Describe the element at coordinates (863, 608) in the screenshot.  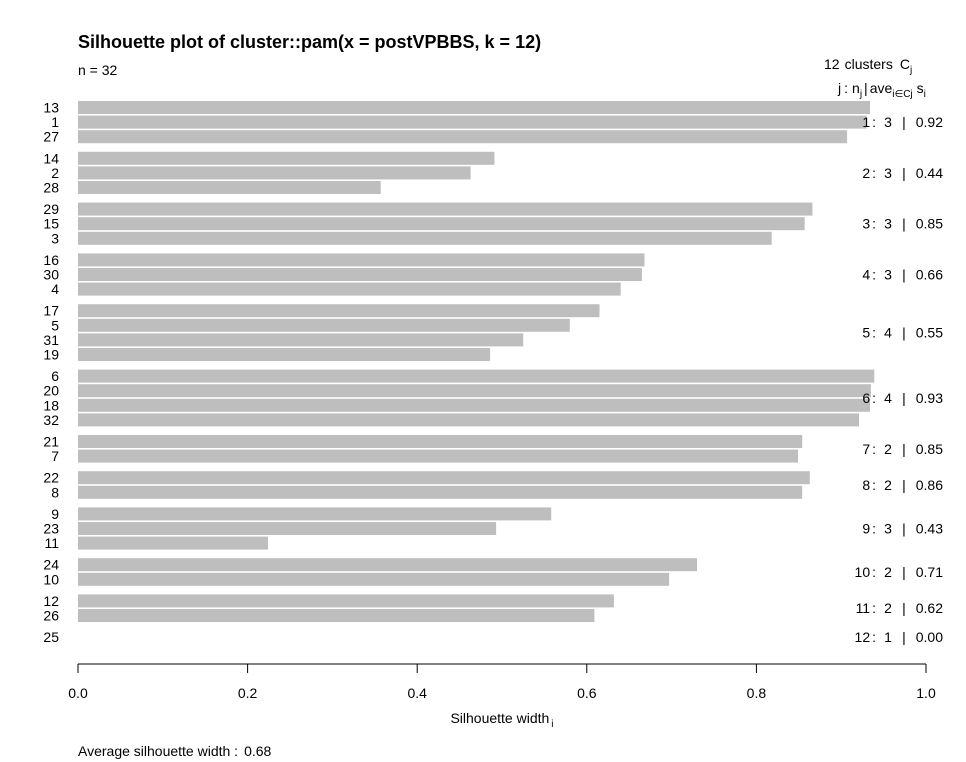
I see `cluster-j: 11` at that location.